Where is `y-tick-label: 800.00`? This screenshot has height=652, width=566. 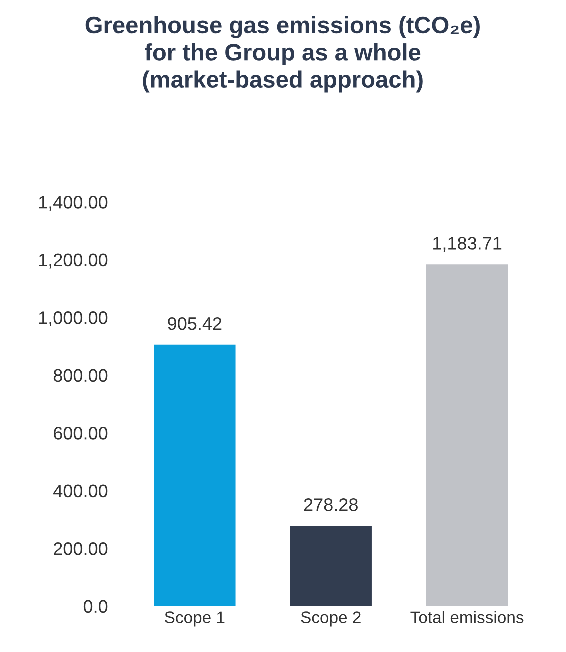 y-tick-label: 800.00 is located at coordinates (81, 375).